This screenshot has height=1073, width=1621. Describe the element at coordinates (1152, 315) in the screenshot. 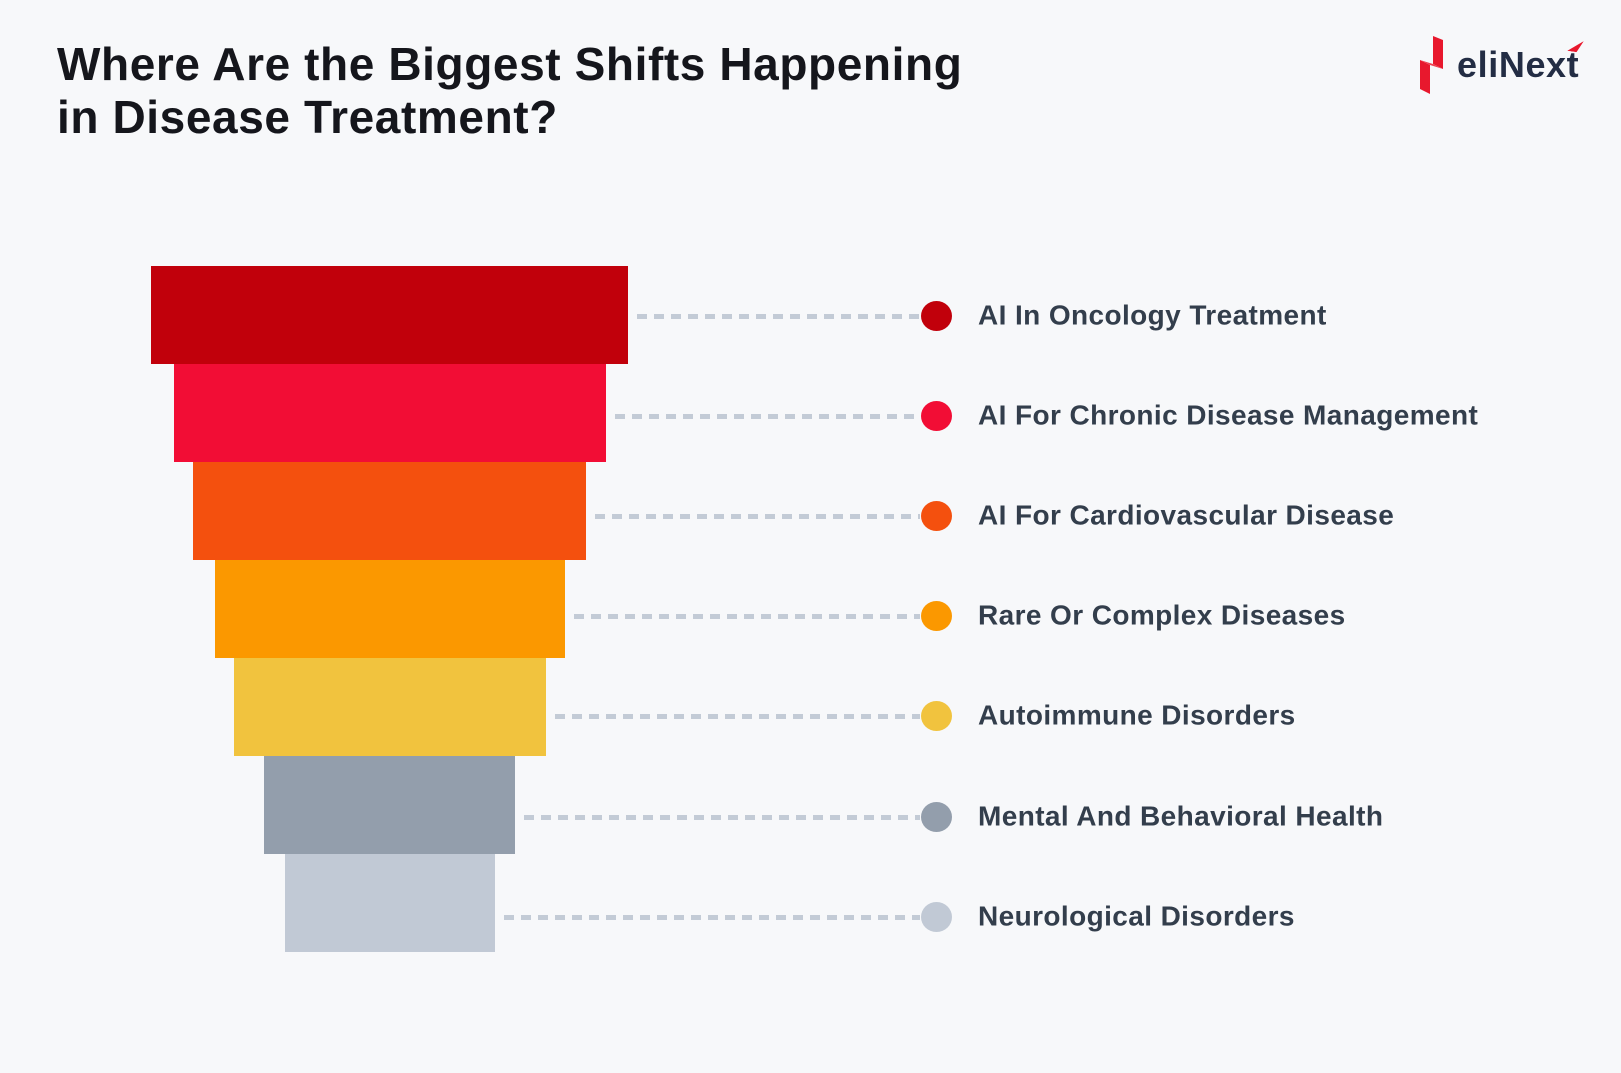

I see `legend-label: AI In Oncology Treatment` at that location.